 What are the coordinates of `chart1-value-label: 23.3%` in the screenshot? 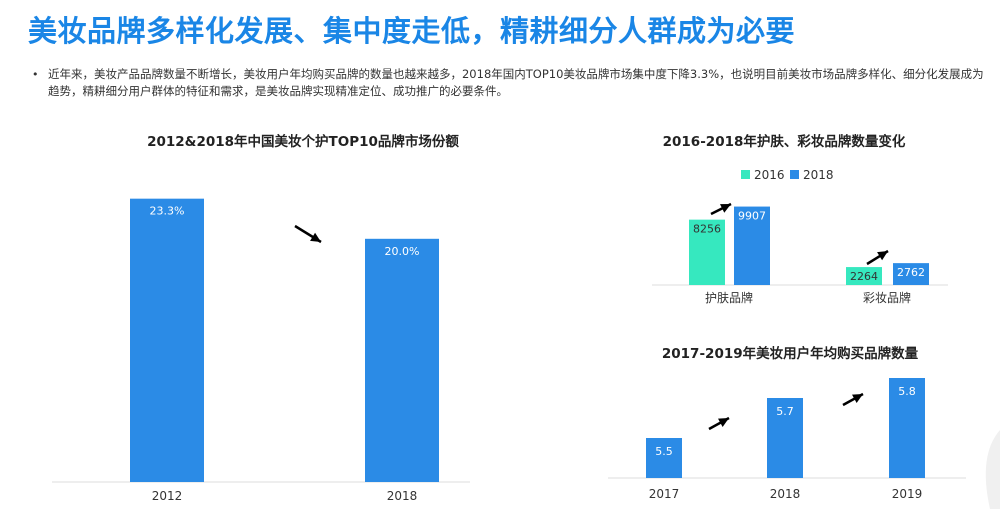 It's located at (167, 211).